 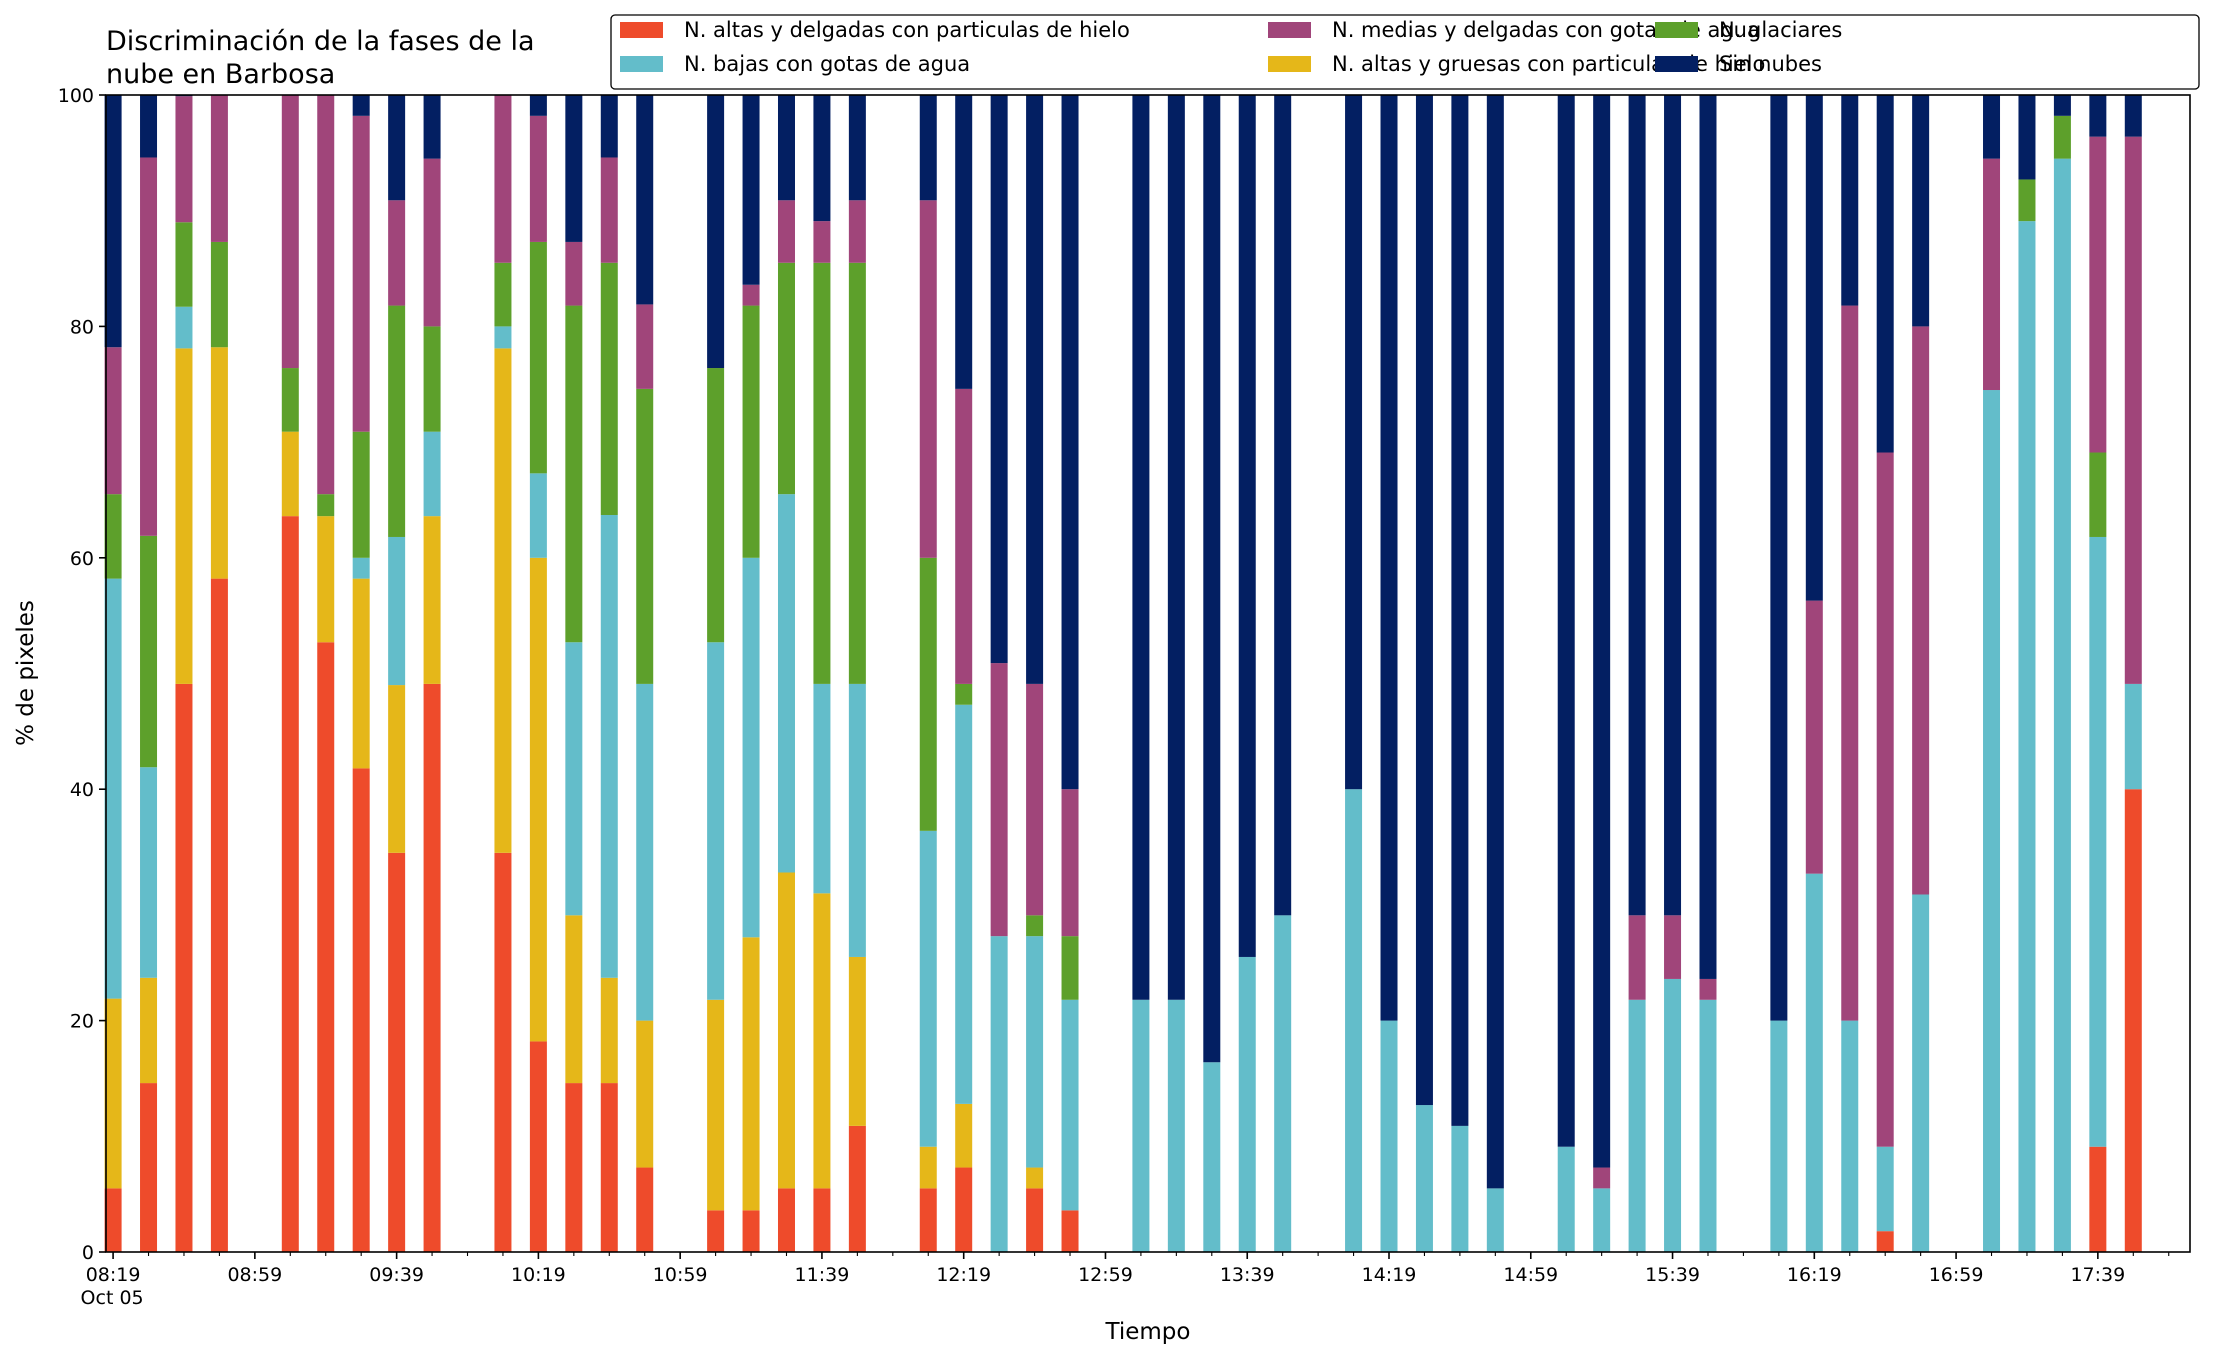 I want to click on bar-segment-s5-15:29, so click(x=1637, y=505).